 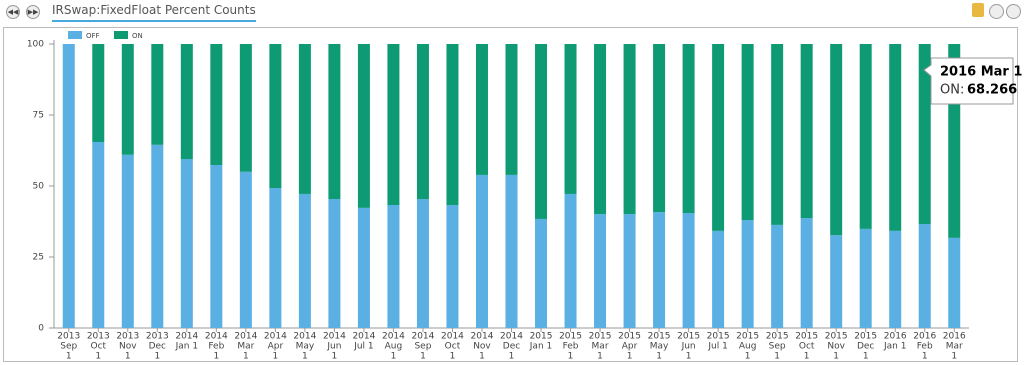 I want to click on x-tick-label: Dec, so click(x=511, y=347).